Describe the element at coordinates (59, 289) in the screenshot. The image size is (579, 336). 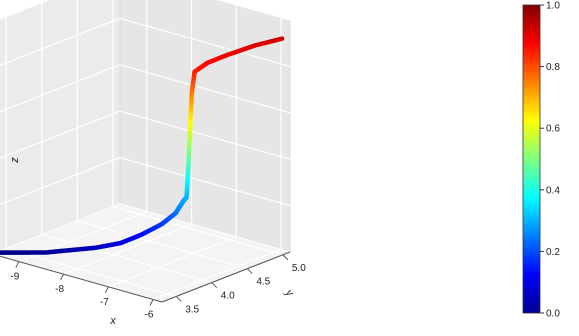
I see `x-tick-label: -8` at that location.